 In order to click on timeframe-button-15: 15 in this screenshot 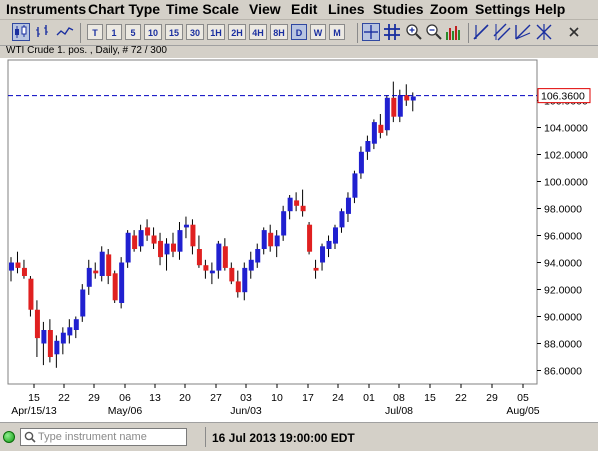, I will do `click(174, 32)`.